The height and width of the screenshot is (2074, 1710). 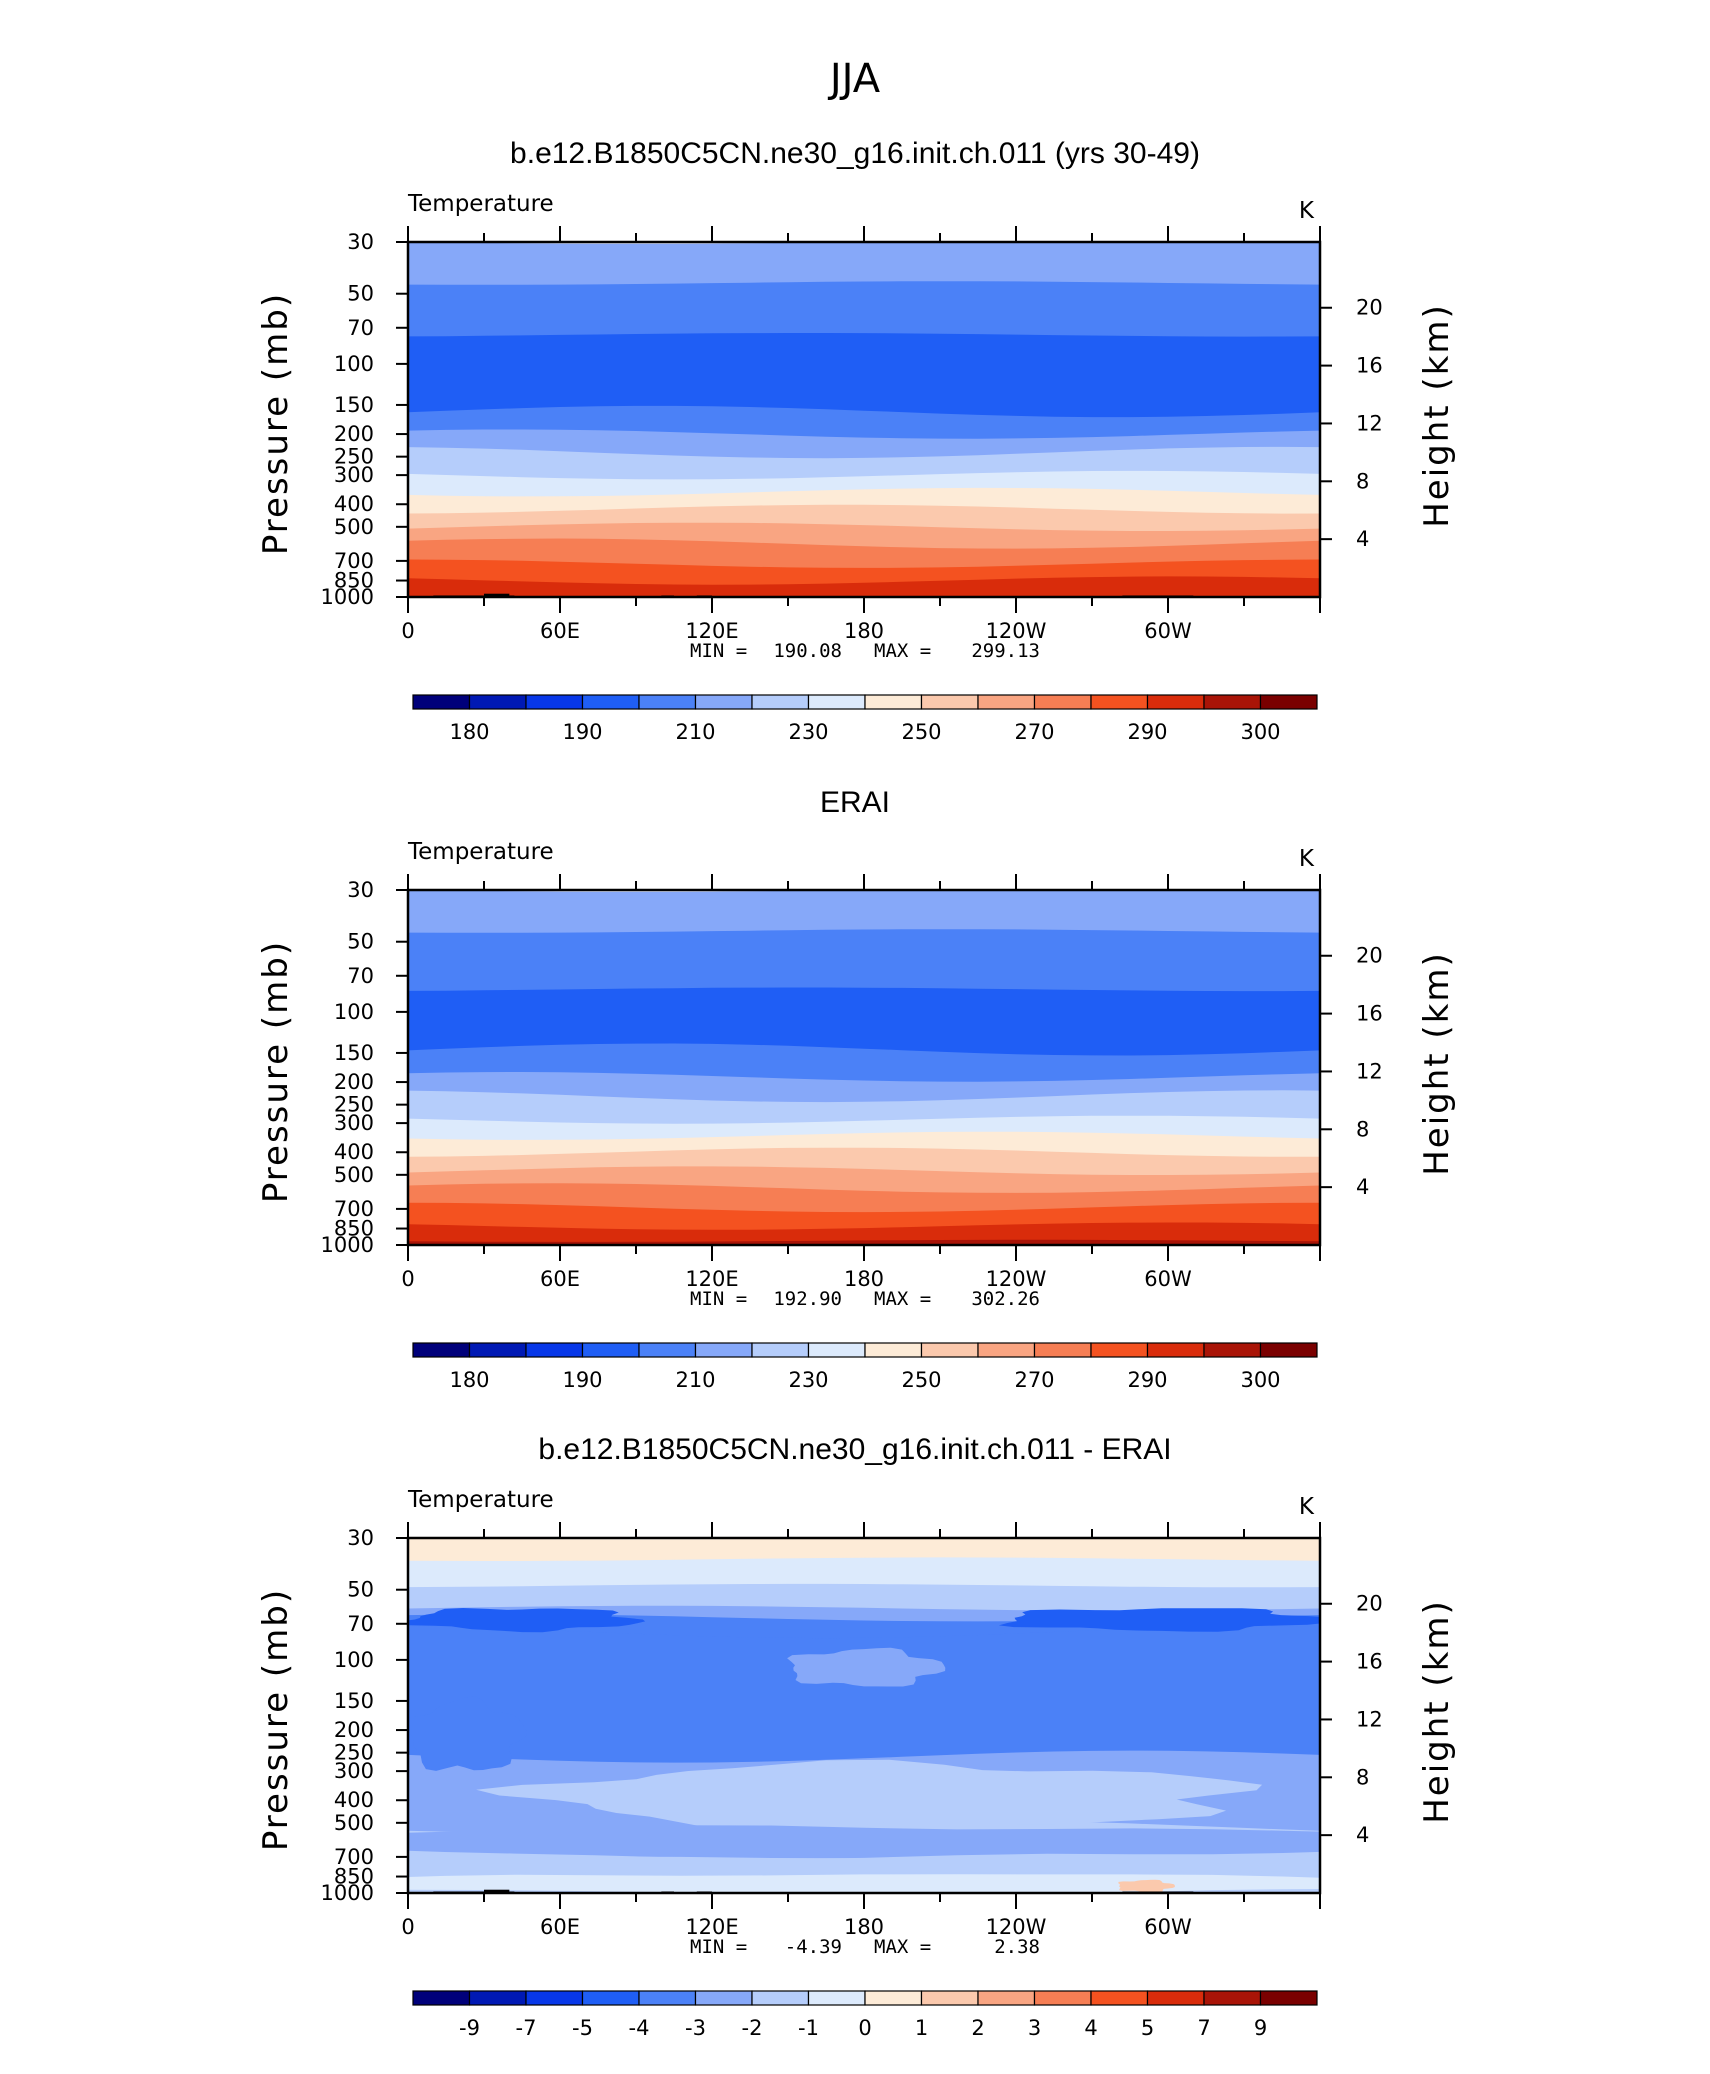 What do you see at coordinates (354, 581) in the screenshot?
I see `y-tick-label: 850` at bounding box center [354, 581].